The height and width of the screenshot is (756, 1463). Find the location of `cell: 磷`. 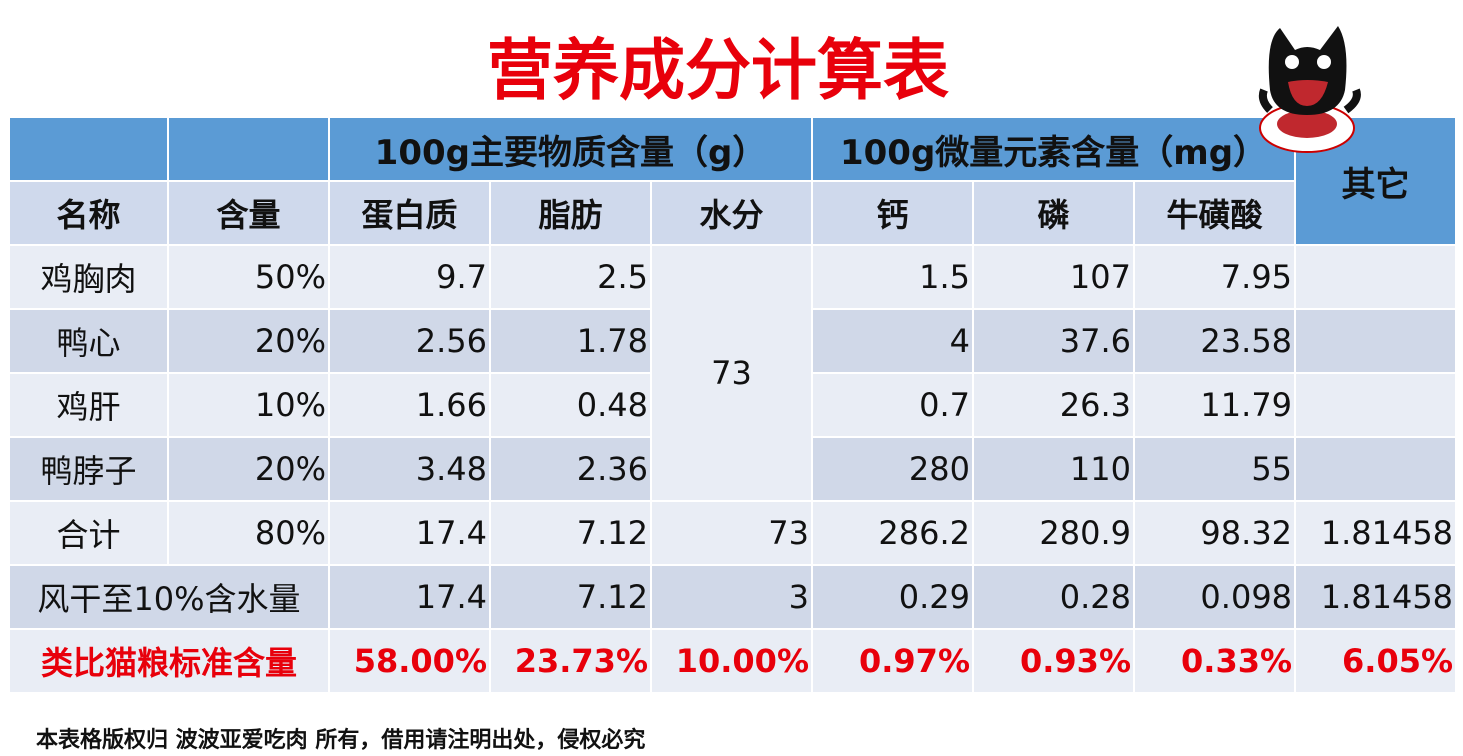

cell: 磷 is located at coordinates (1053, 213).